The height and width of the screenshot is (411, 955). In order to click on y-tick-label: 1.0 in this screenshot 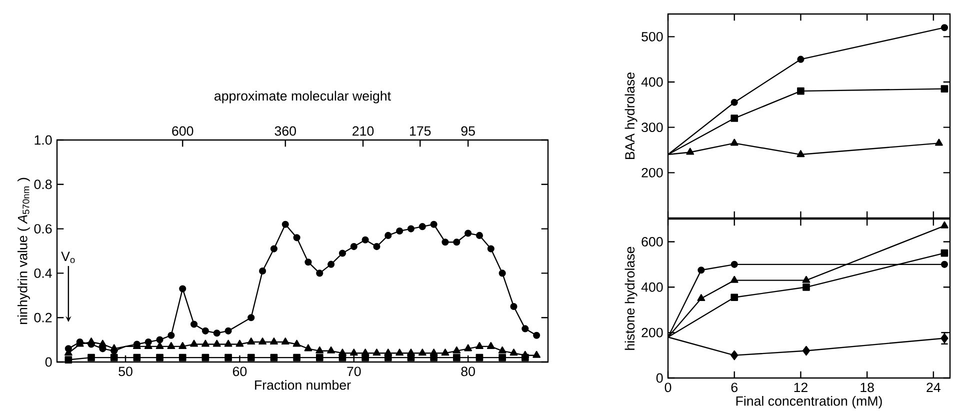, I will do `click(43, 140)`.